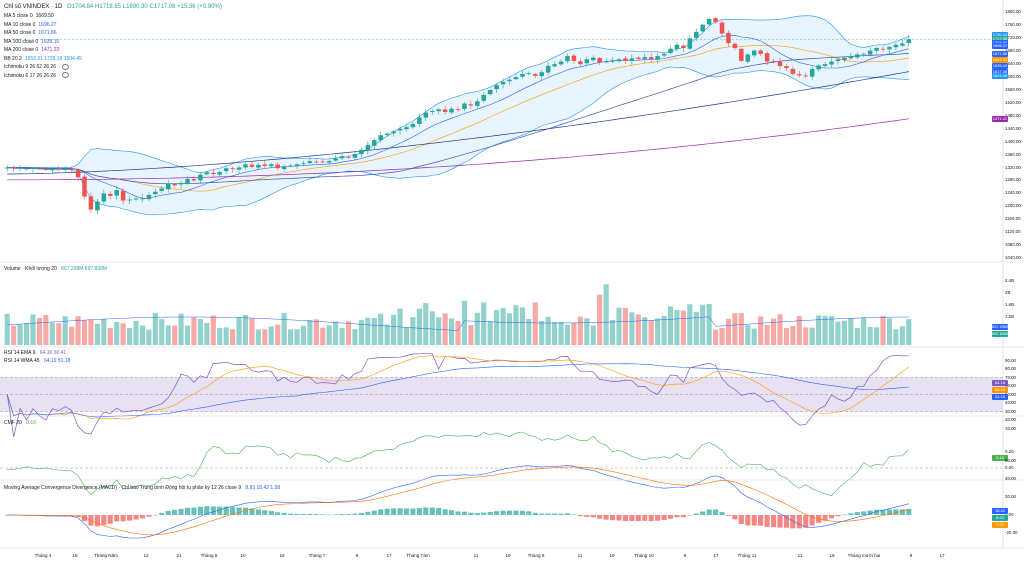 The image size is (1024, 563). I want to click on legend-row: Ichimoku 6 17 26 26 26, so click(36, 76).